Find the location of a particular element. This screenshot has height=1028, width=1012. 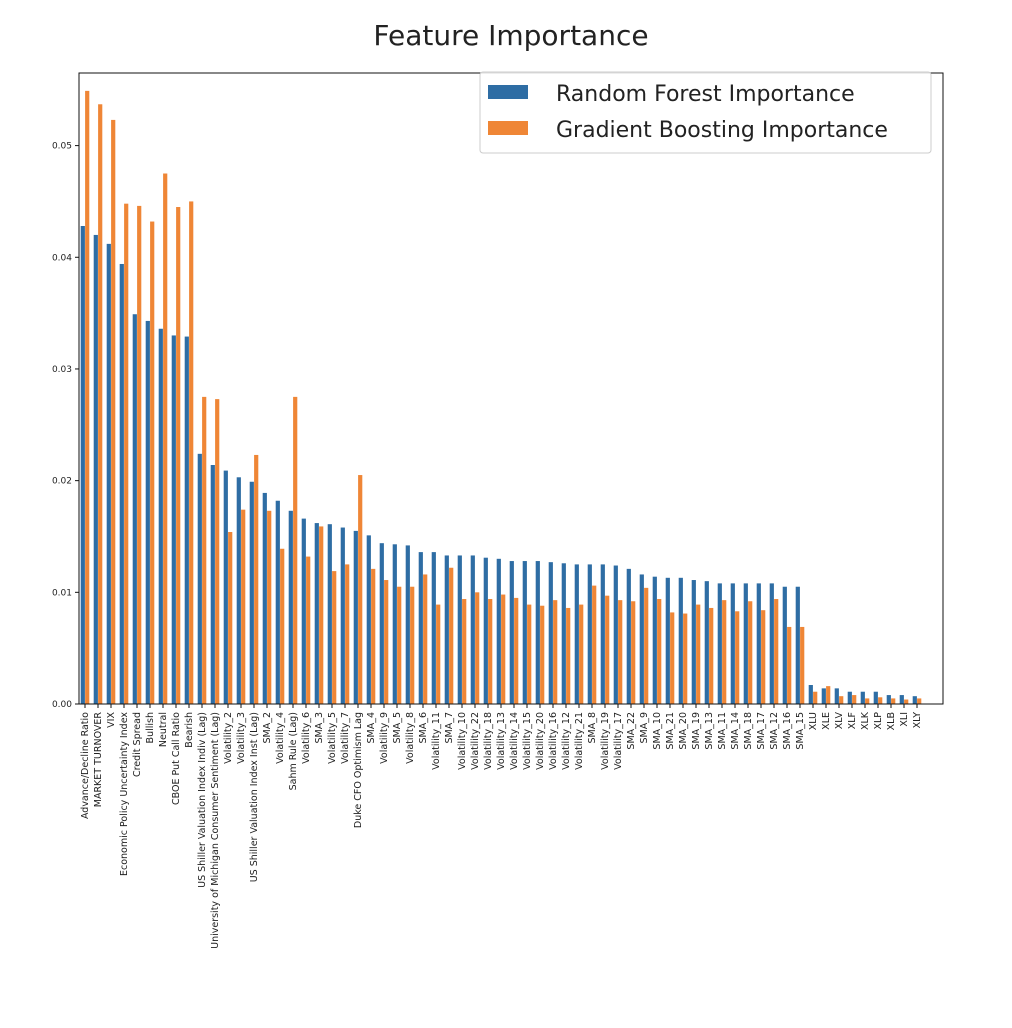

x-tick-label: Volatility_18 is located at coordinates (488, 741).